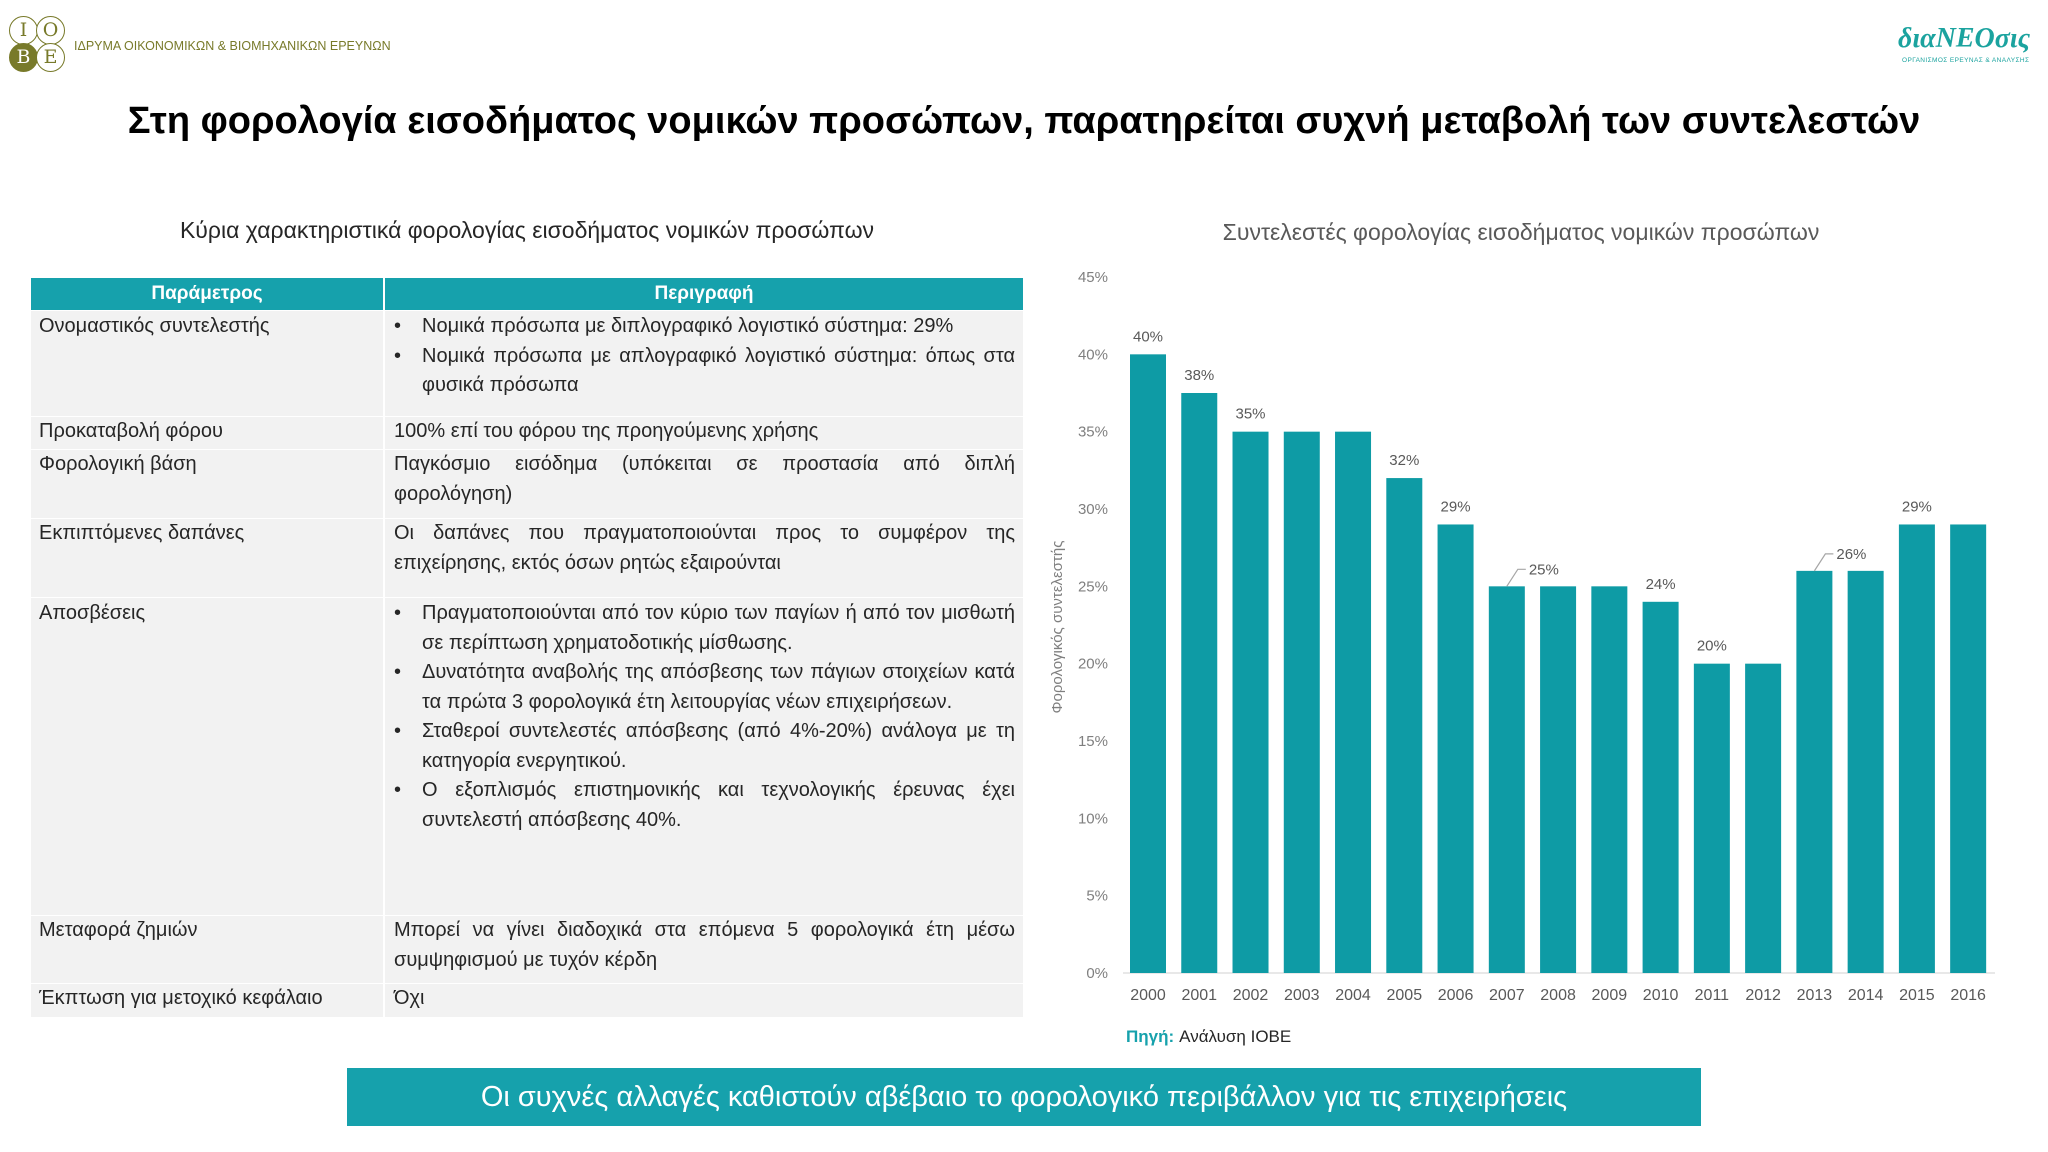 This screenshot has width=2048, height=1152. I want to click on iobe-logo: Ι Ο Β Ε, so click(38, 45).